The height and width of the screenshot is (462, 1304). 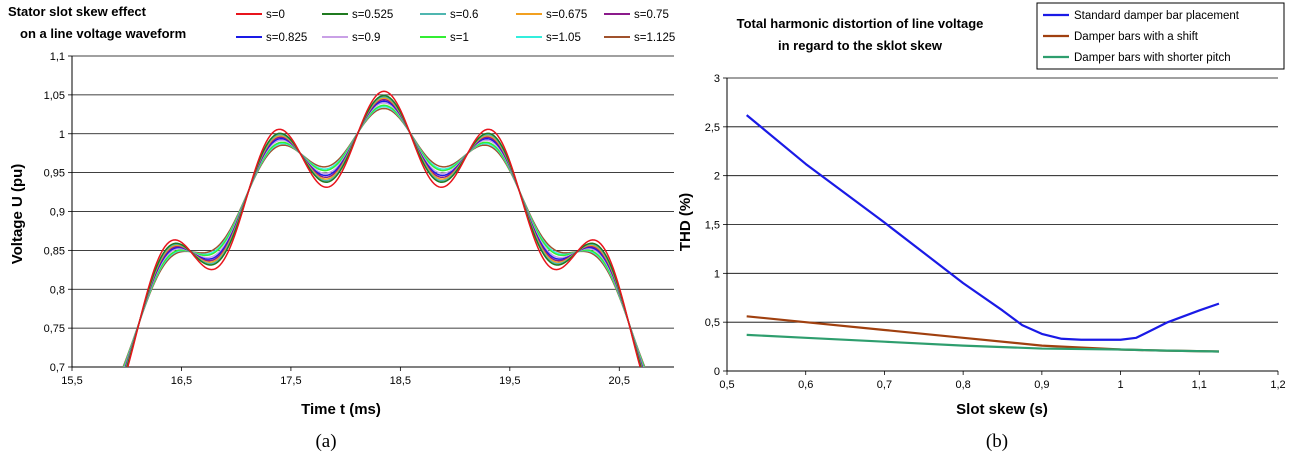 I want to click on panel-b-caption: (b), so click(x=997, y=441).